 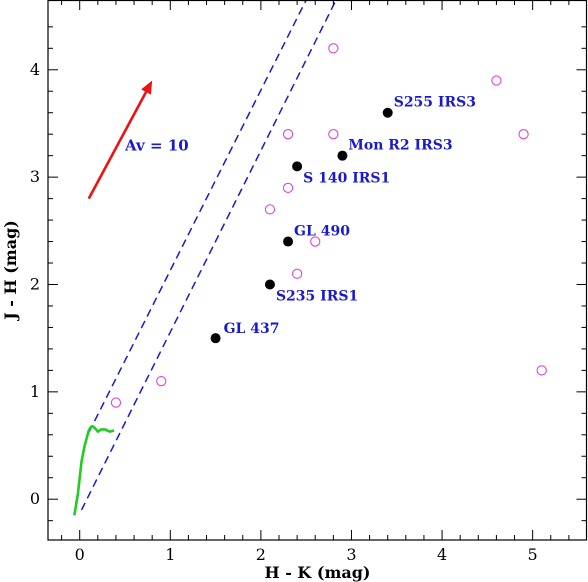 I want to click on y-axis-label: J - H (mag), so click(x=10, y=271).